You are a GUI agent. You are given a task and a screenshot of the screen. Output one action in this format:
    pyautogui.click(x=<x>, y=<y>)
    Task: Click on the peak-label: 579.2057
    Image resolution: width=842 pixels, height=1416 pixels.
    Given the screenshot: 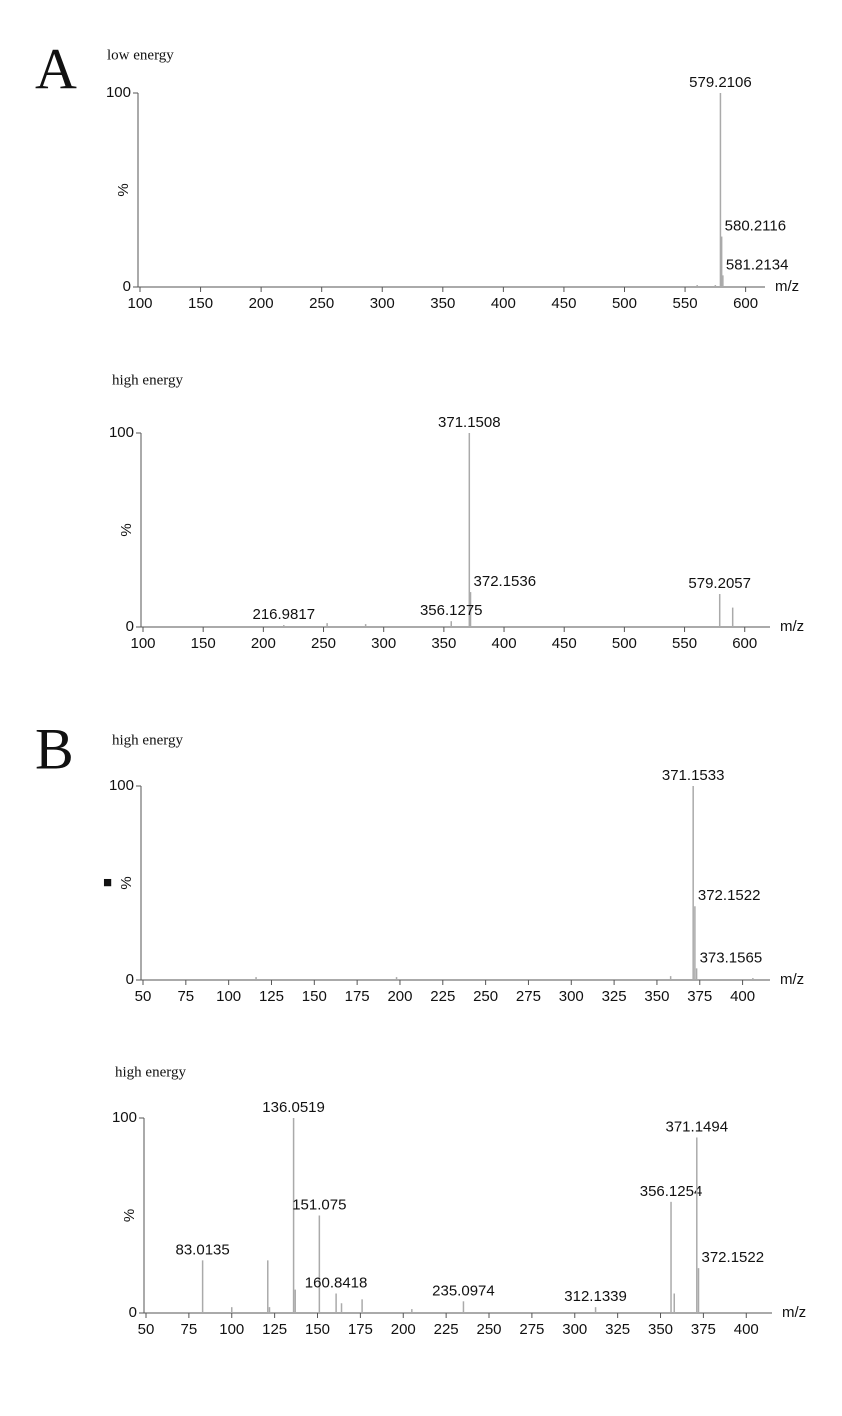 What is the action you would take?
    pyautogui.click(x=719, y=583)
    